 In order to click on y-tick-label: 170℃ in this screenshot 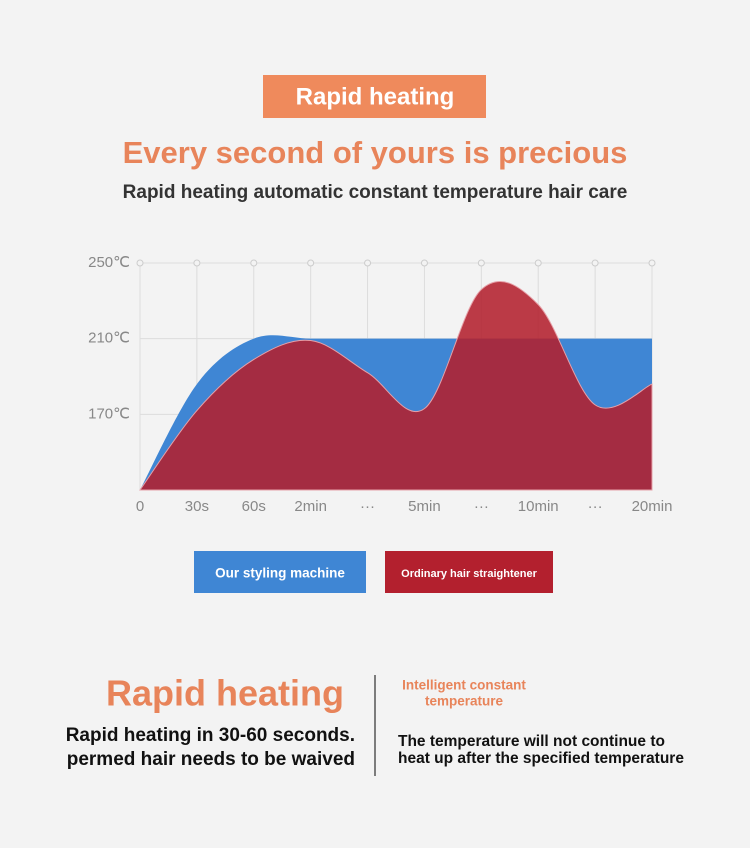, I will do `click(109, 413)`.